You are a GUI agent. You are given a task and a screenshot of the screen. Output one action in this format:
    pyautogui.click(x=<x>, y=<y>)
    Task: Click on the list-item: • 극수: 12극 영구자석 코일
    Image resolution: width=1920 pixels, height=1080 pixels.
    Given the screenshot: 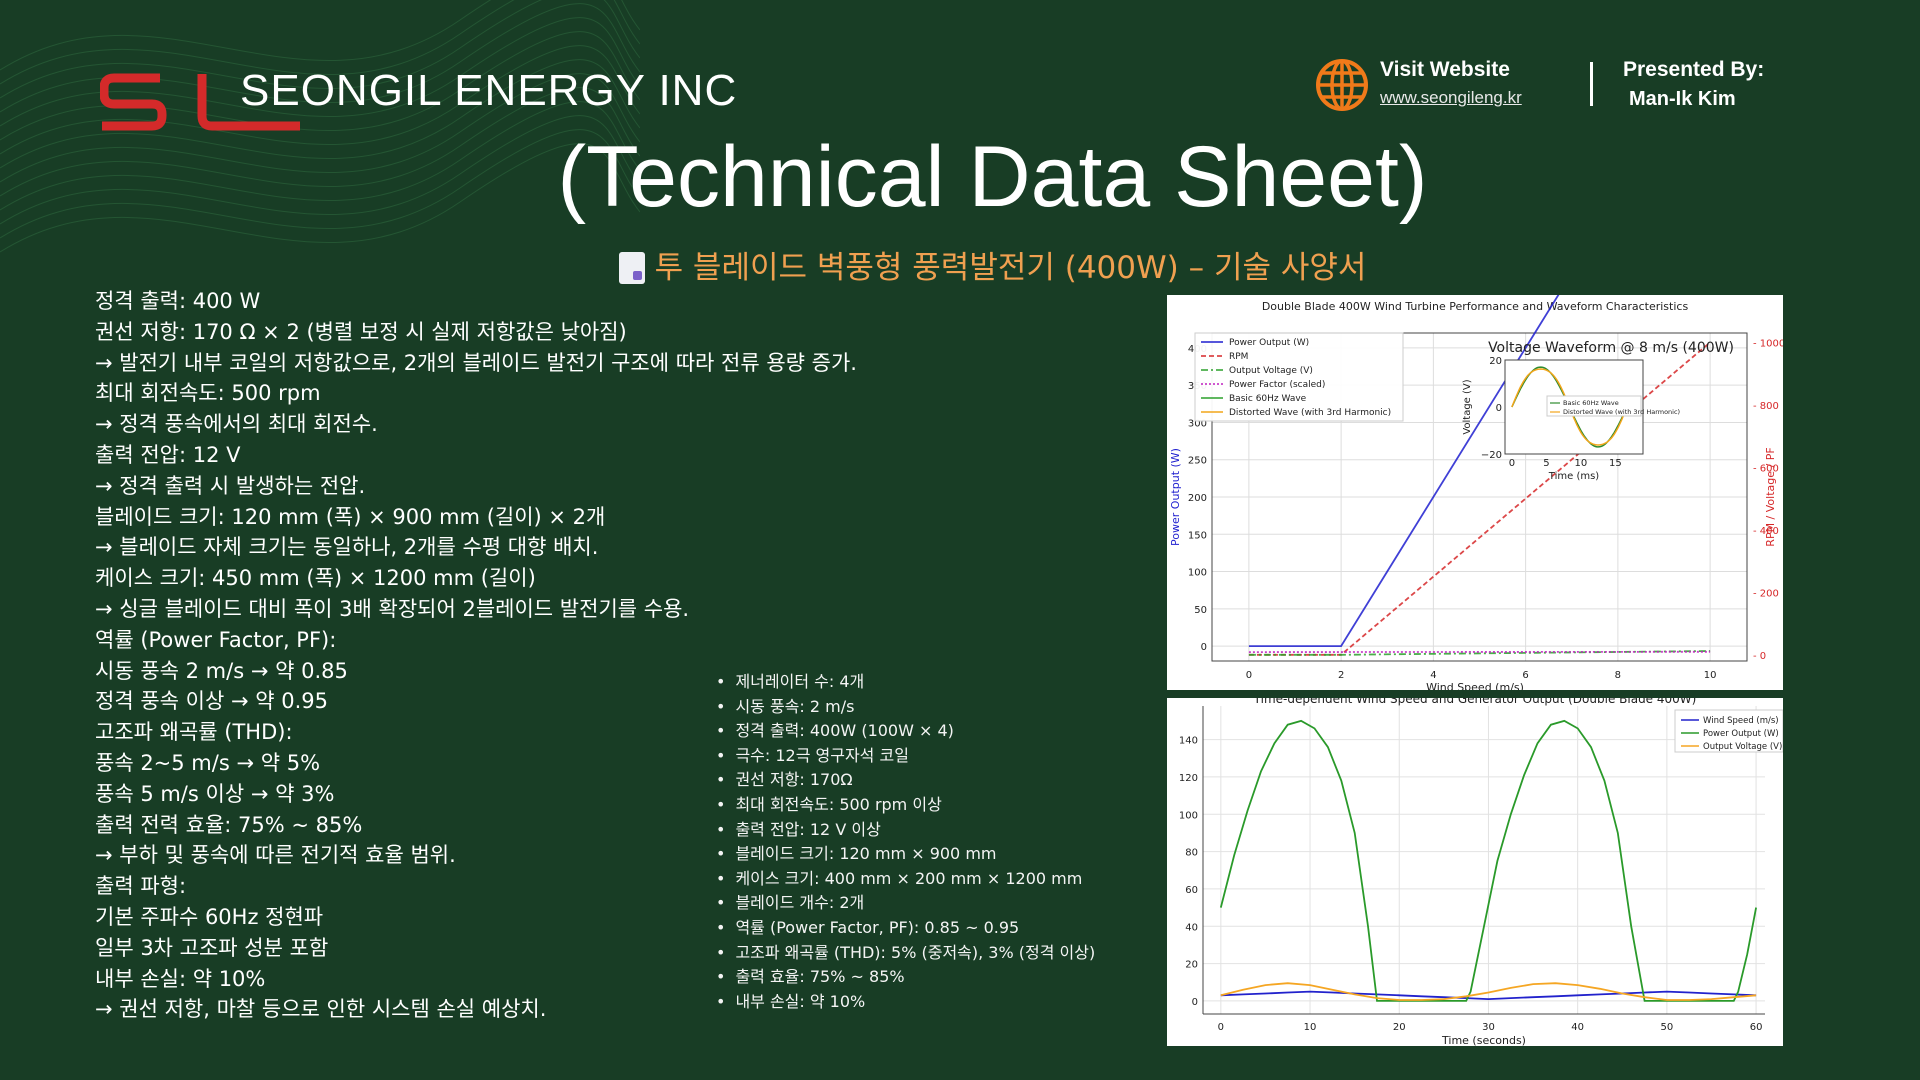 What is the action you would take?
    pyautogui.click(x=812, y=755)
    